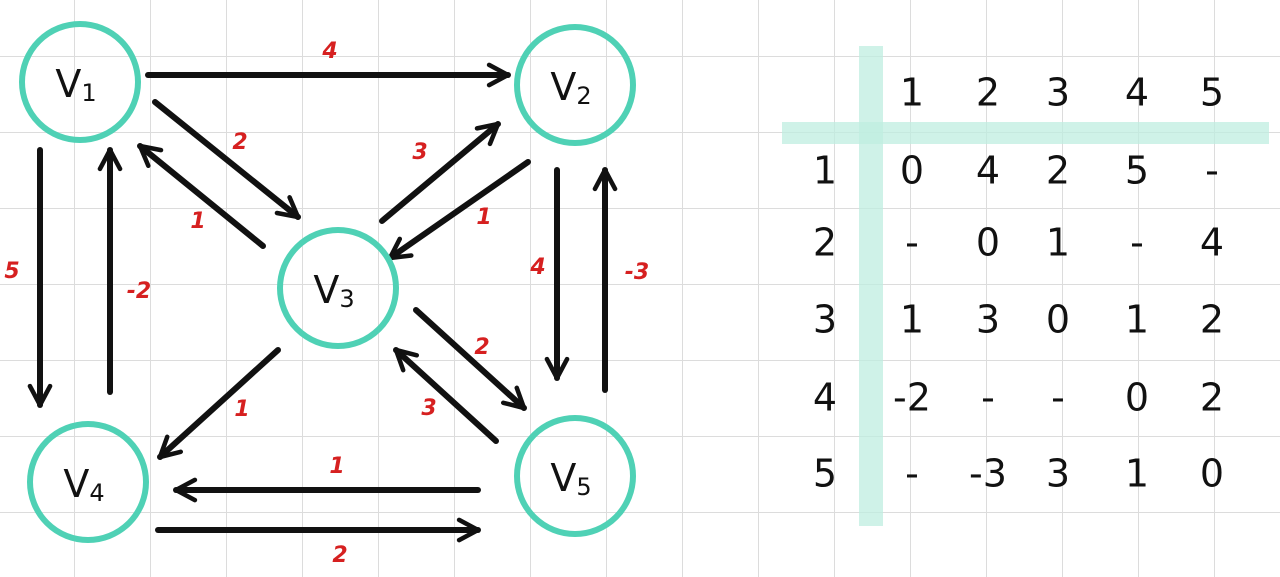 This screenshot has height=577, width=1280. Describe the element at coordinates (988, 93) in the screenshot. I see `matrix-col-header-2: 2` at that location.